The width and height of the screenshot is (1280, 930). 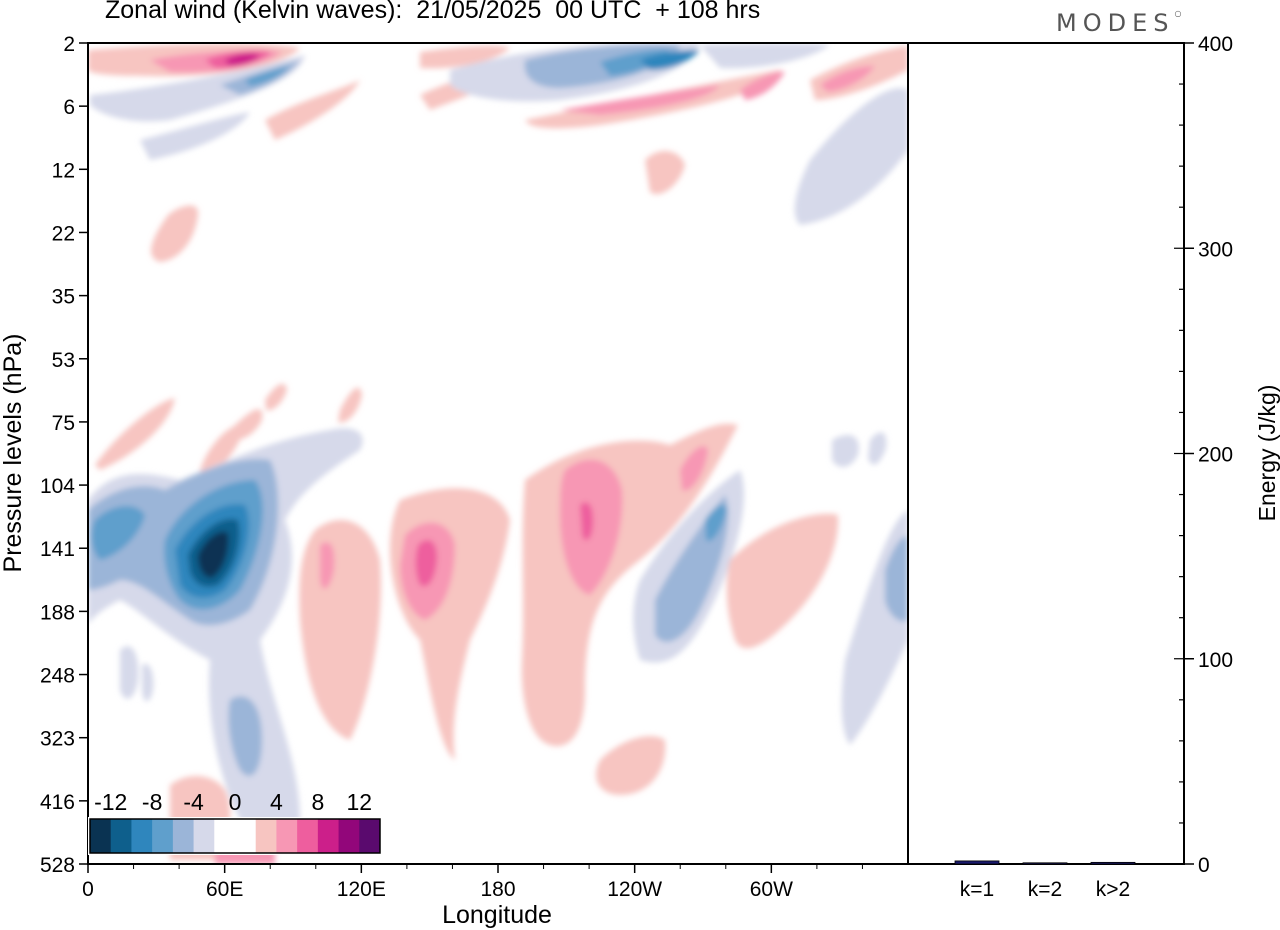 I want to click on x-tick-label: 60E, so click(x=224, y=889).